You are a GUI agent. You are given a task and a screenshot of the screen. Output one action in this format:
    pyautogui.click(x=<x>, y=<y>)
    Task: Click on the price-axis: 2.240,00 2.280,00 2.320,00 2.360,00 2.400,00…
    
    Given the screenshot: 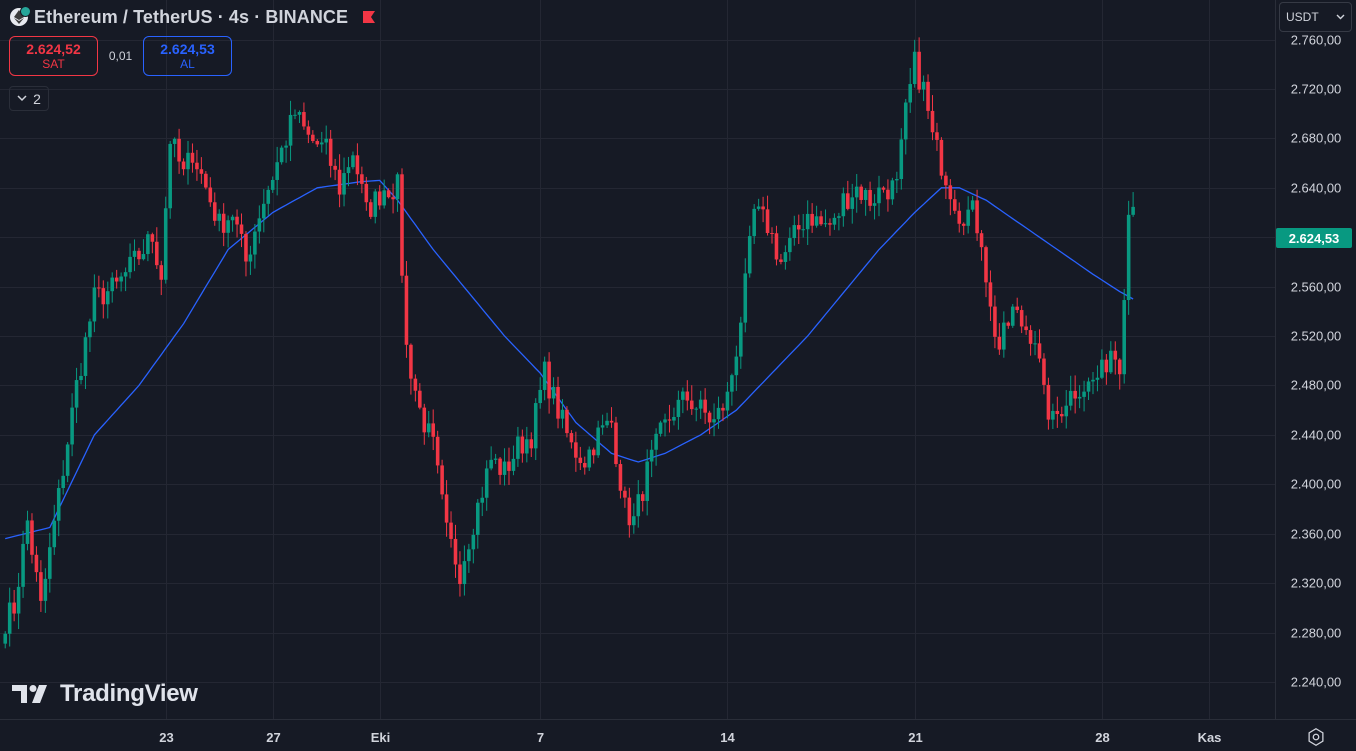 What is the action you would take?
    pyautogui.click(x=1316, y=361)
    